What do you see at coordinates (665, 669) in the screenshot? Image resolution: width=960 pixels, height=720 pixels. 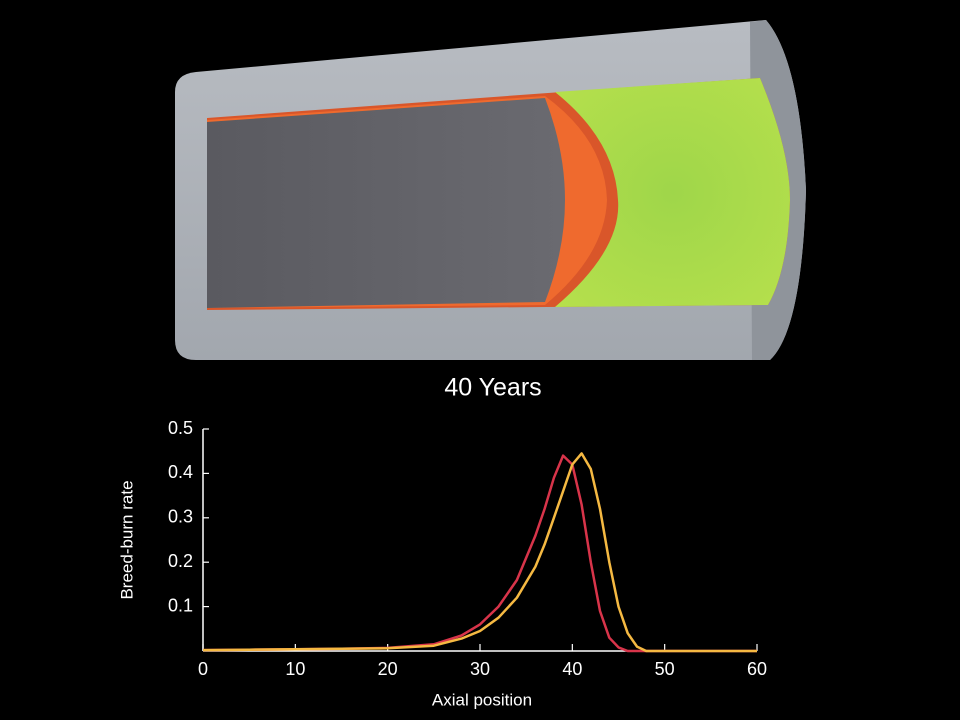 I see `x-tick-label: 50` at bounding box center [665, 669].